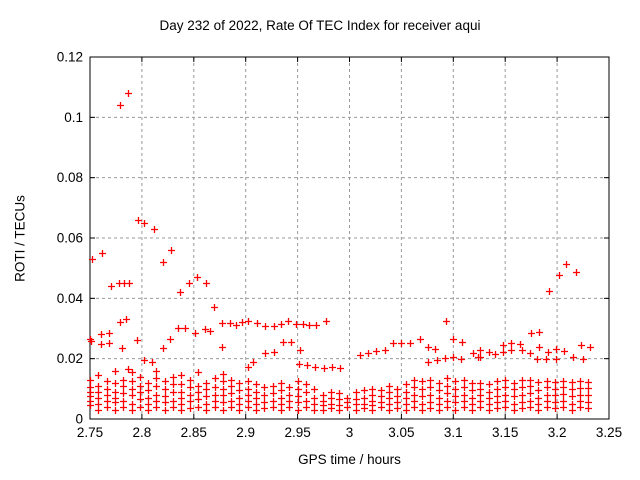 The height and width of the screenshot is (480, 640). Describe the element at coordinates (505, 432) in the screenshot. I see `x-tick-label: 3.15` at that location.